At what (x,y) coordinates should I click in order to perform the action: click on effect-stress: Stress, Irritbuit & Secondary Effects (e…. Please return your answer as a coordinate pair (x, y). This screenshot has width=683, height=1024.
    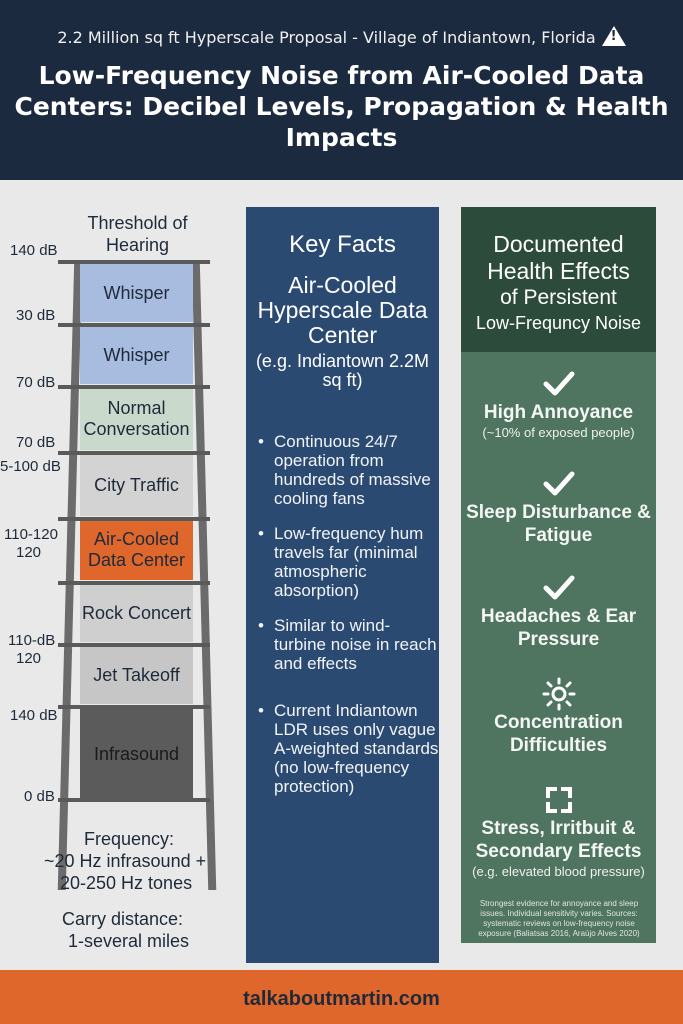
    Looking at the image, I should click on (558, 831).